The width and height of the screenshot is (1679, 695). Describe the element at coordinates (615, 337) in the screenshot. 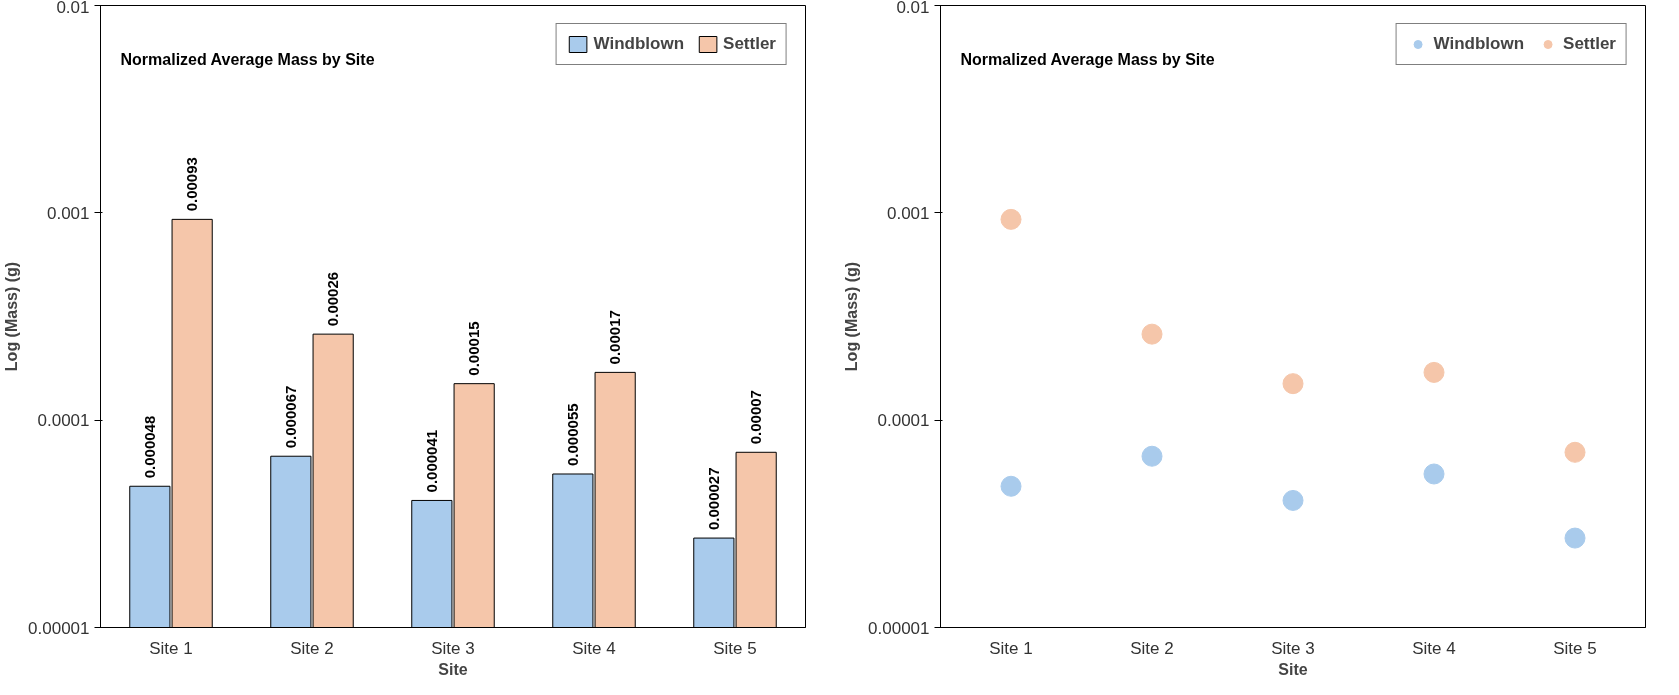

I see `data-label: 0.00017` at that location.